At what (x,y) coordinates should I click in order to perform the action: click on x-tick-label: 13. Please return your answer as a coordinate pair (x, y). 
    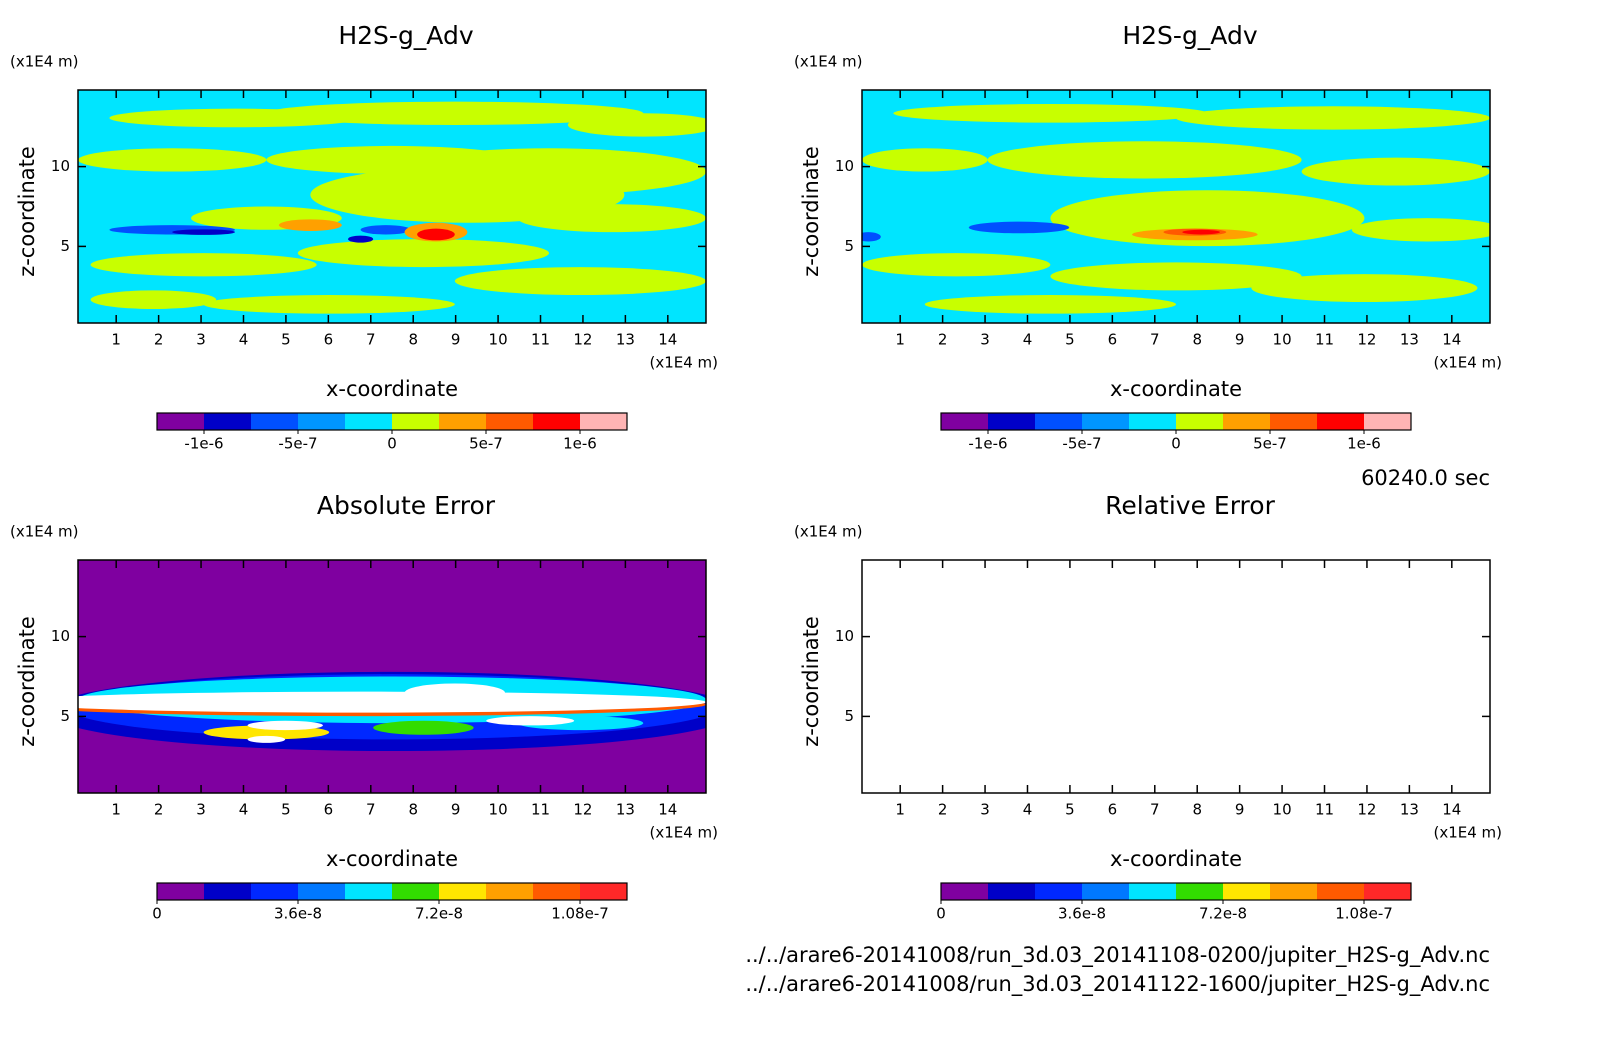
    Looking at the image, I should click on (625, 810).